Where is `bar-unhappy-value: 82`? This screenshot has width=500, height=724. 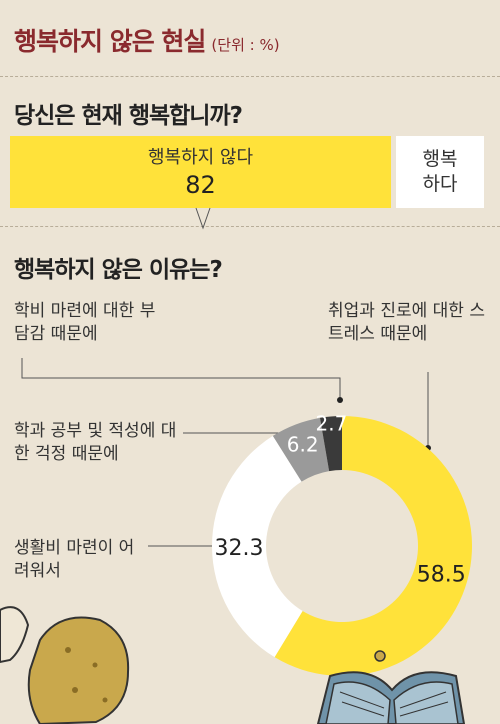 bar-unhappy-value: 82 is located at coordinates (200, 185).